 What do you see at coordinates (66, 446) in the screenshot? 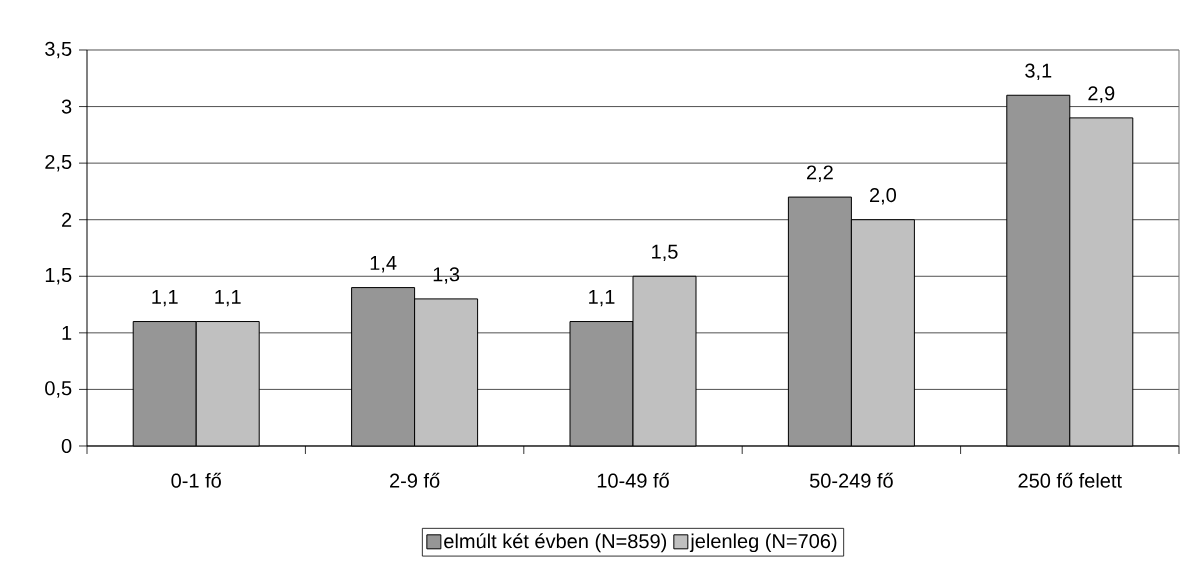
I see `y-tick-label: 0` at bounding box center [66, 446].